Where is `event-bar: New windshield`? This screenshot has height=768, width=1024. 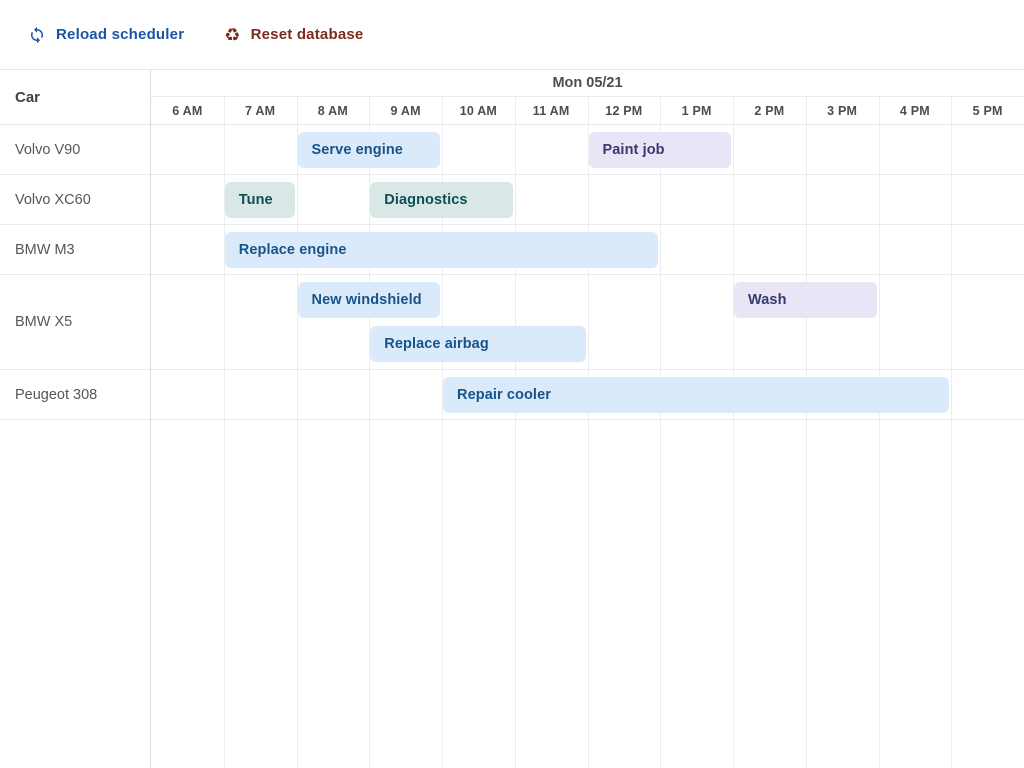 event-bar: New windshield is located at coordinates (368, 300).